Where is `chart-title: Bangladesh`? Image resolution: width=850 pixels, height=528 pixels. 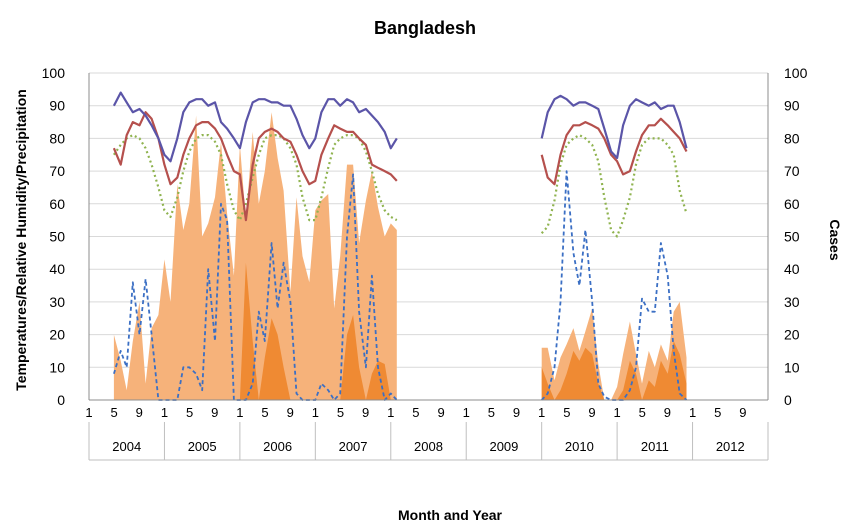
chart-title: Bangladesh is located at coordinates (425, 28).